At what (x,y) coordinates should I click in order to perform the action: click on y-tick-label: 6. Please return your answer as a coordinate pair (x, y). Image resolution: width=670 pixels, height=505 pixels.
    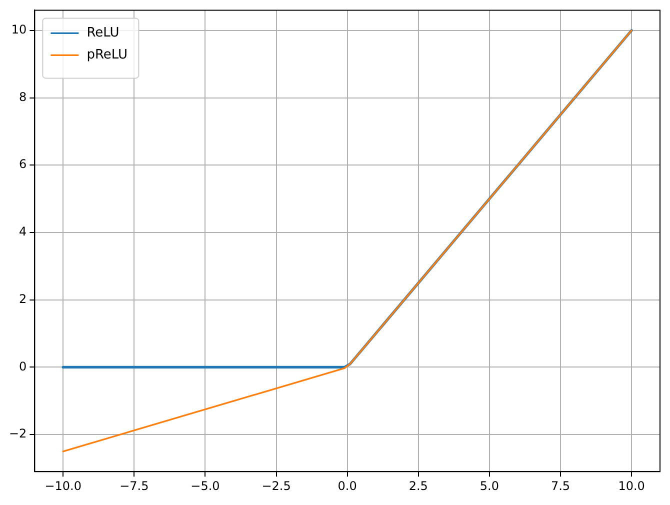
    Looking at the image, I should click on (23, 164).